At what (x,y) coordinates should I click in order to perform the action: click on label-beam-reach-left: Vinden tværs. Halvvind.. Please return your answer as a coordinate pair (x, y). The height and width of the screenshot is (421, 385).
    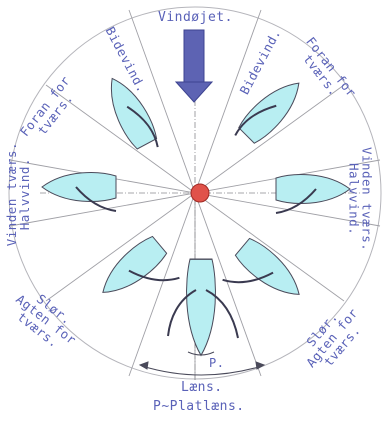
    Looking at the image, I should click on (18, 194).